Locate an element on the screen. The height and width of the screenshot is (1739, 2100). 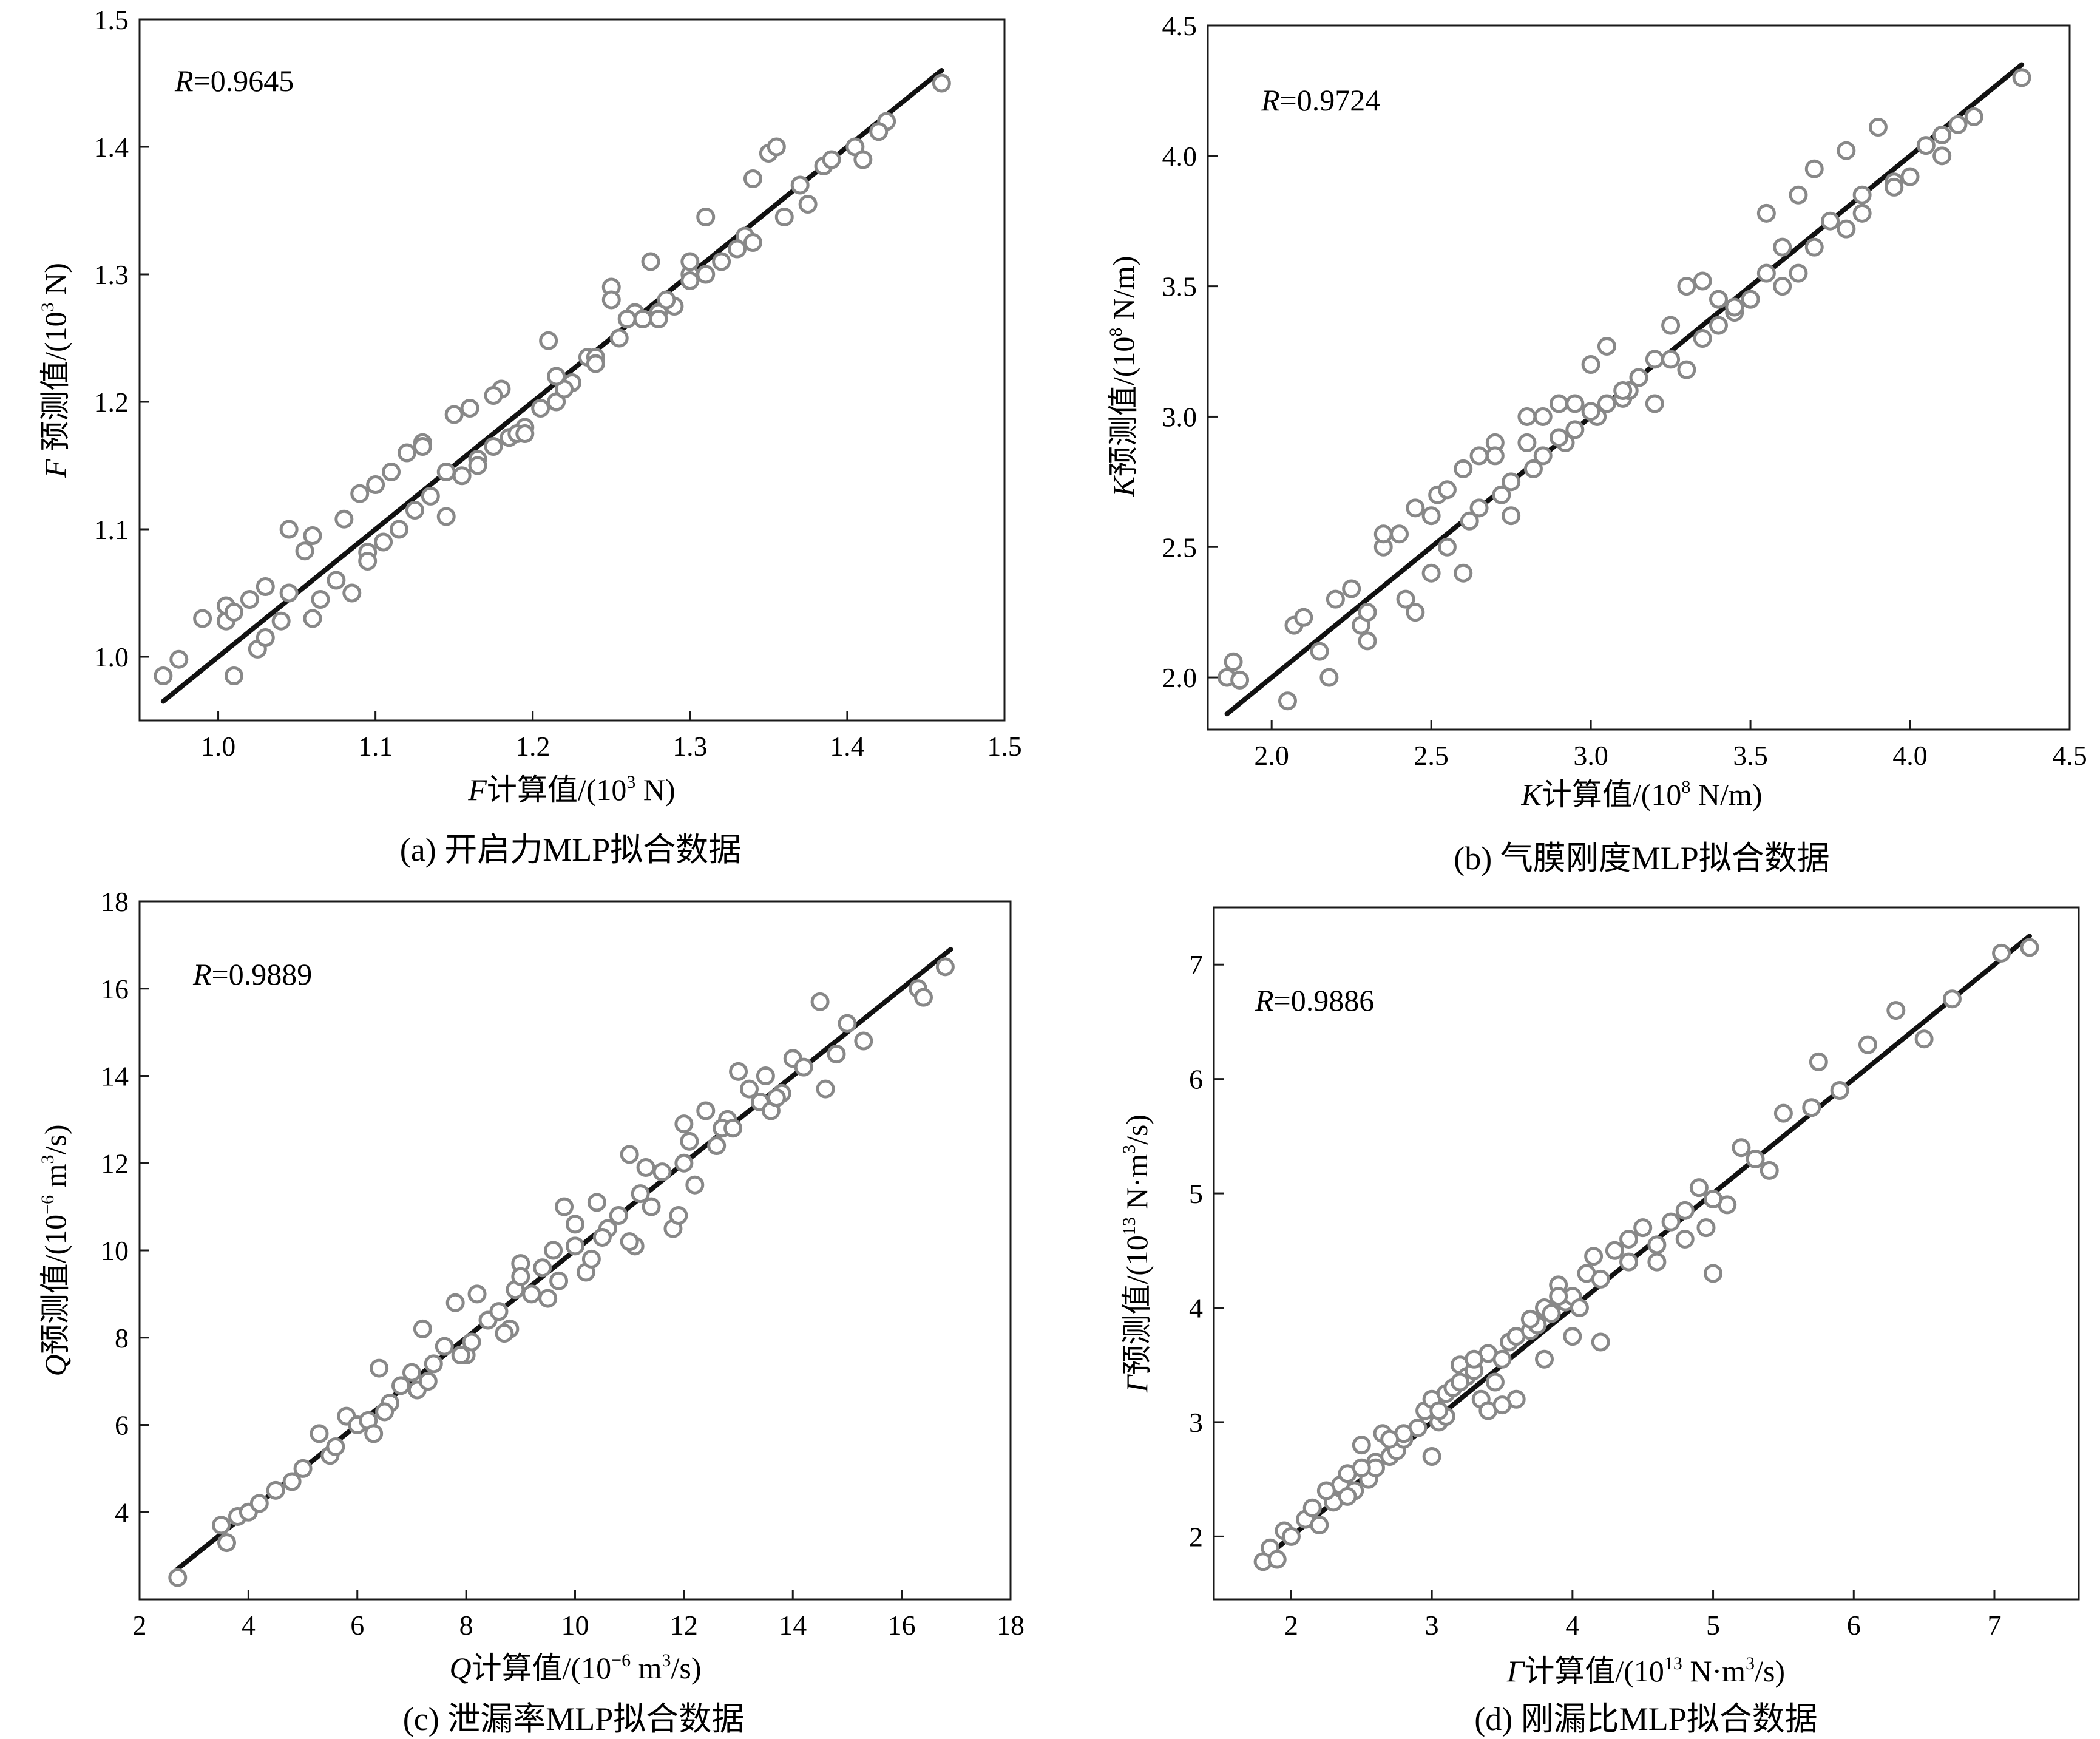
x-tick-label: 2.5 is located at coordinates (1431, 755).